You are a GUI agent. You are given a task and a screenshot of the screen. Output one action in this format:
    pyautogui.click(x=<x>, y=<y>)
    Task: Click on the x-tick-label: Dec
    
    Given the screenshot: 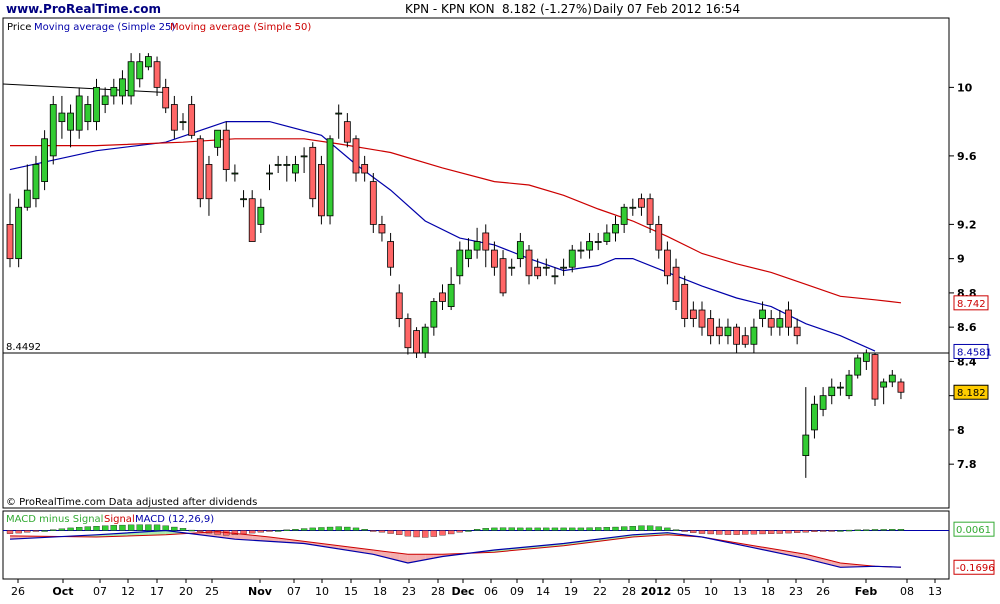 What is the action you would take?
    pyautogui.click(x=462, y=591)
    